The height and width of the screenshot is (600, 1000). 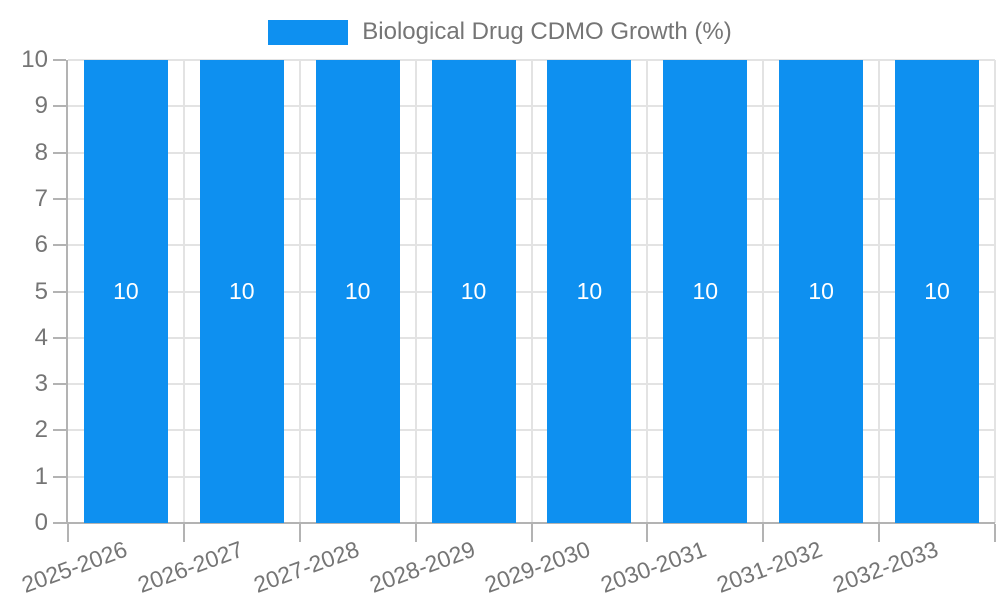 I want to click on y-axis-label: 7, so click(x=41, y=198).